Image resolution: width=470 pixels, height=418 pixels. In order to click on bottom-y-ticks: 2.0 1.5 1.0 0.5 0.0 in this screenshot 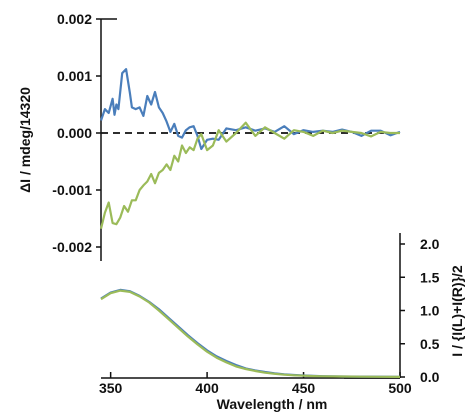, I will do `click(420, 310)`.